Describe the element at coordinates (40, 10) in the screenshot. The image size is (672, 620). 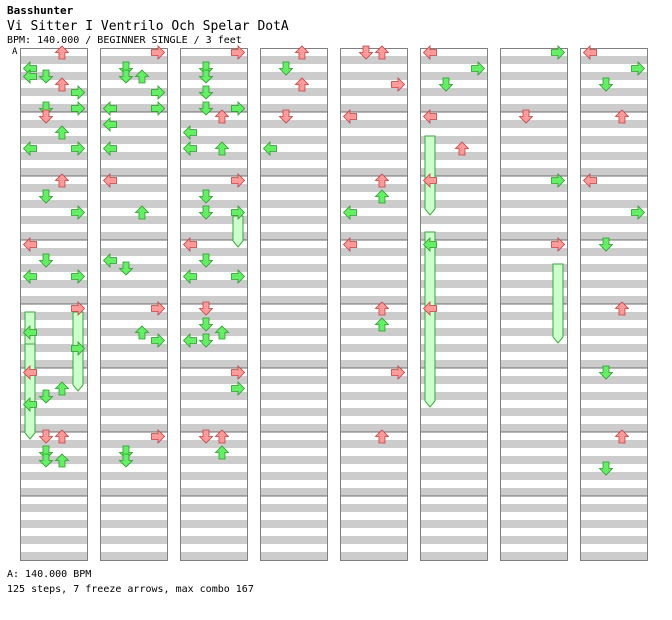
I see `song-artist: Basshunter` at that location.